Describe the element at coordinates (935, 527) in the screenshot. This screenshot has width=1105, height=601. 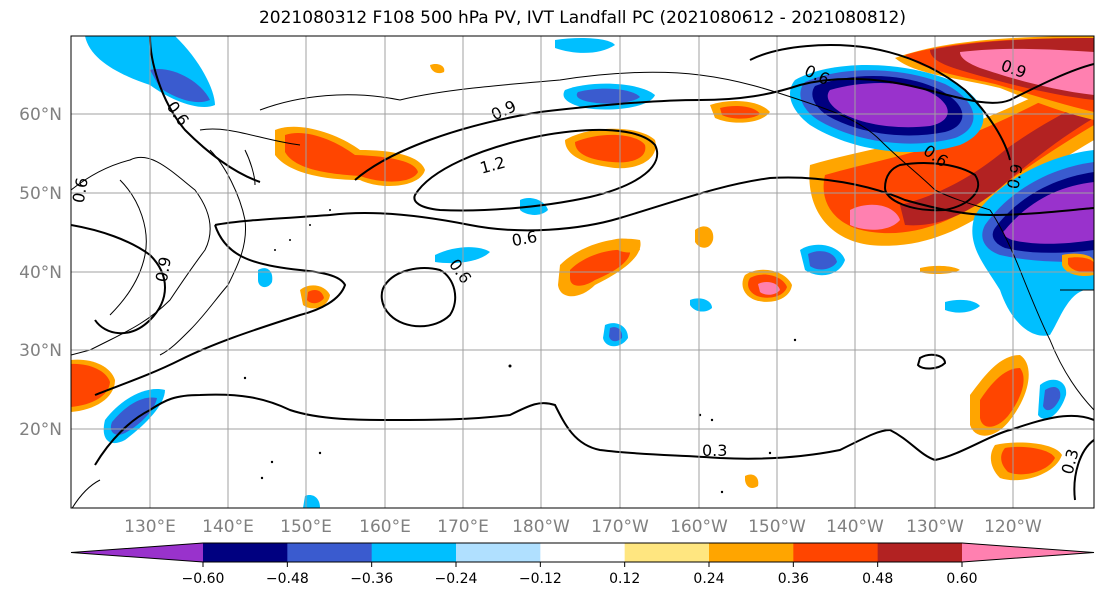
I see `lon-tick-label: 130°W` at that location.